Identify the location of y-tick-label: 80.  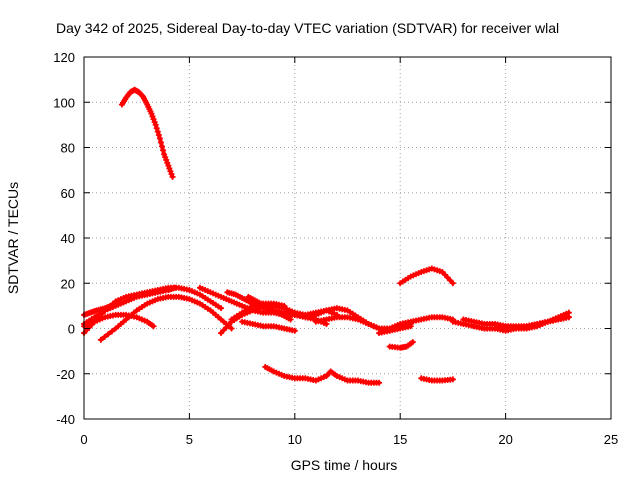
(68, 148).